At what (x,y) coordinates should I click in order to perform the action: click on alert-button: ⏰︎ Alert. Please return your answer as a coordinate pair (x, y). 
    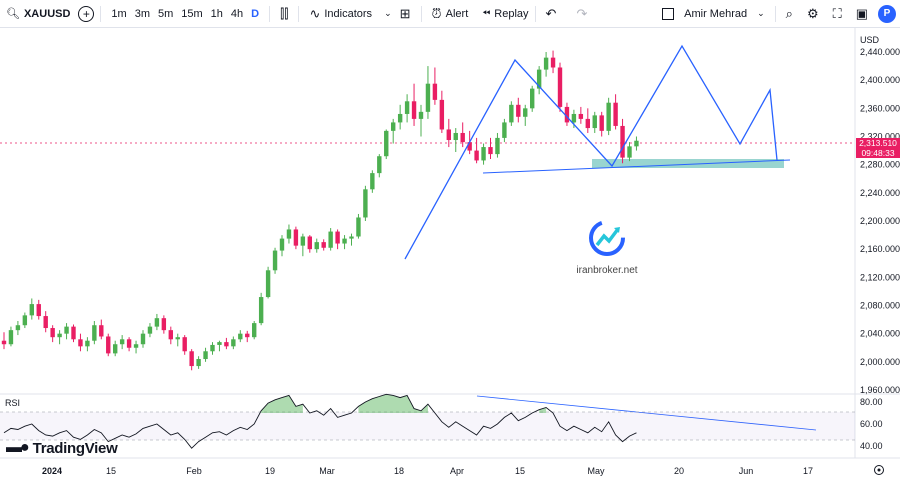
    Looking at the image, I should click on (448, 14).